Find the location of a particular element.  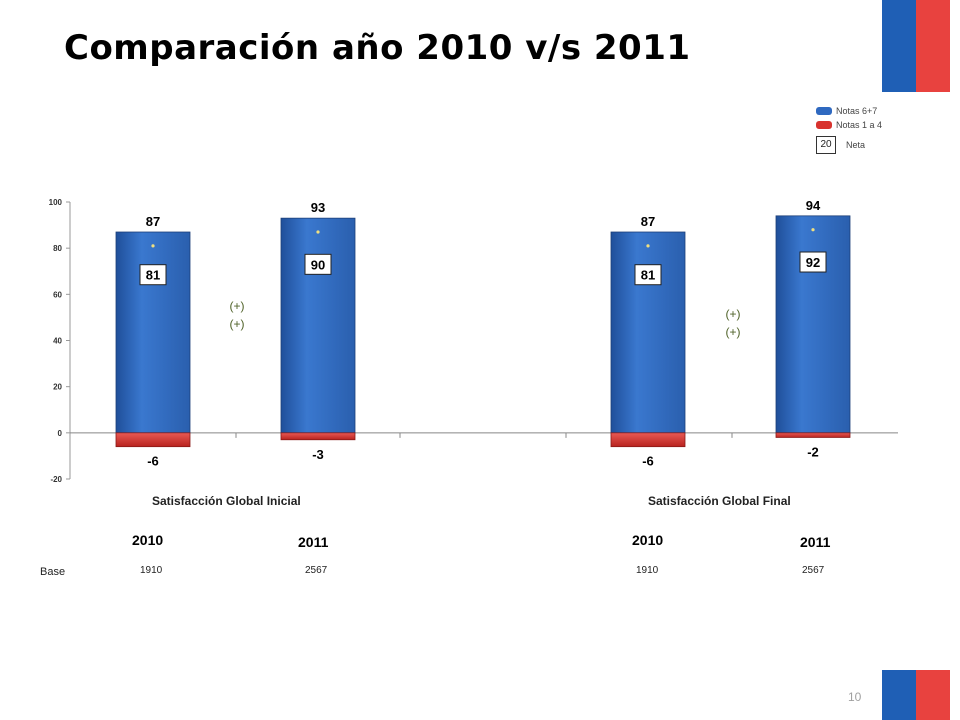

legend-label: Notas 6+7 is located at coordinates (857, 111).